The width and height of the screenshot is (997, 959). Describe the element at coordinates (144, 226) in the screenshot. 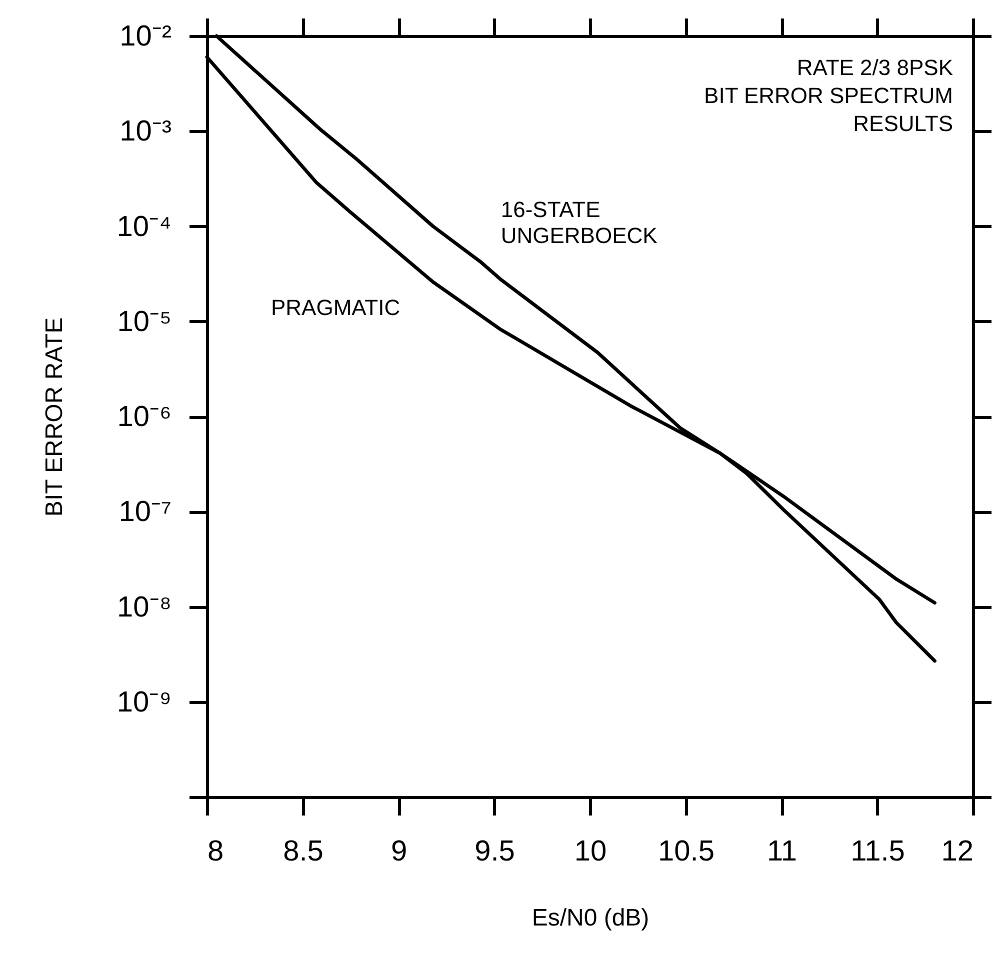

I see `y-tick-label: 10⁻⁴` at that location.